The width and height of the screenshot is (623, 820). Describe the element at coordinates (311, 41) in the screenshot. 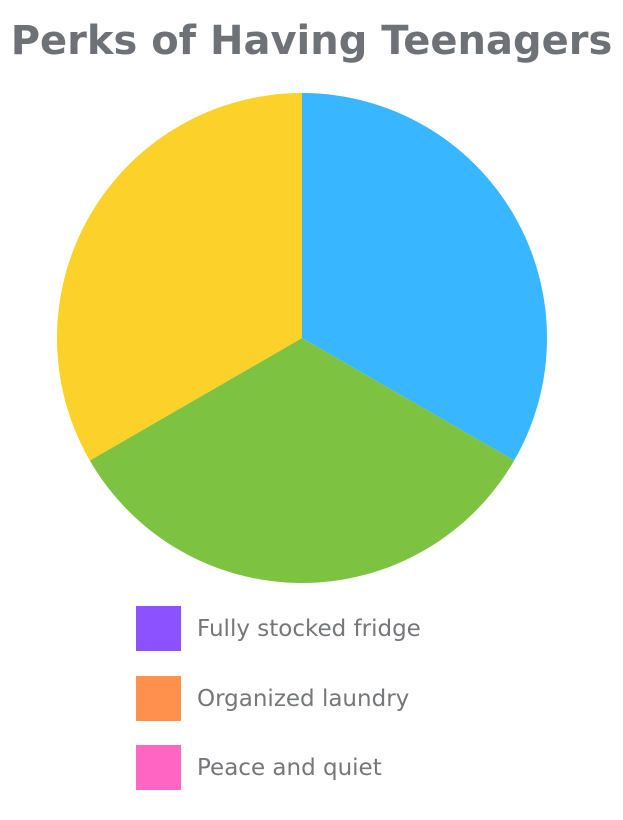

I see `chart-title: Perks of Having Teenagers` at that location.